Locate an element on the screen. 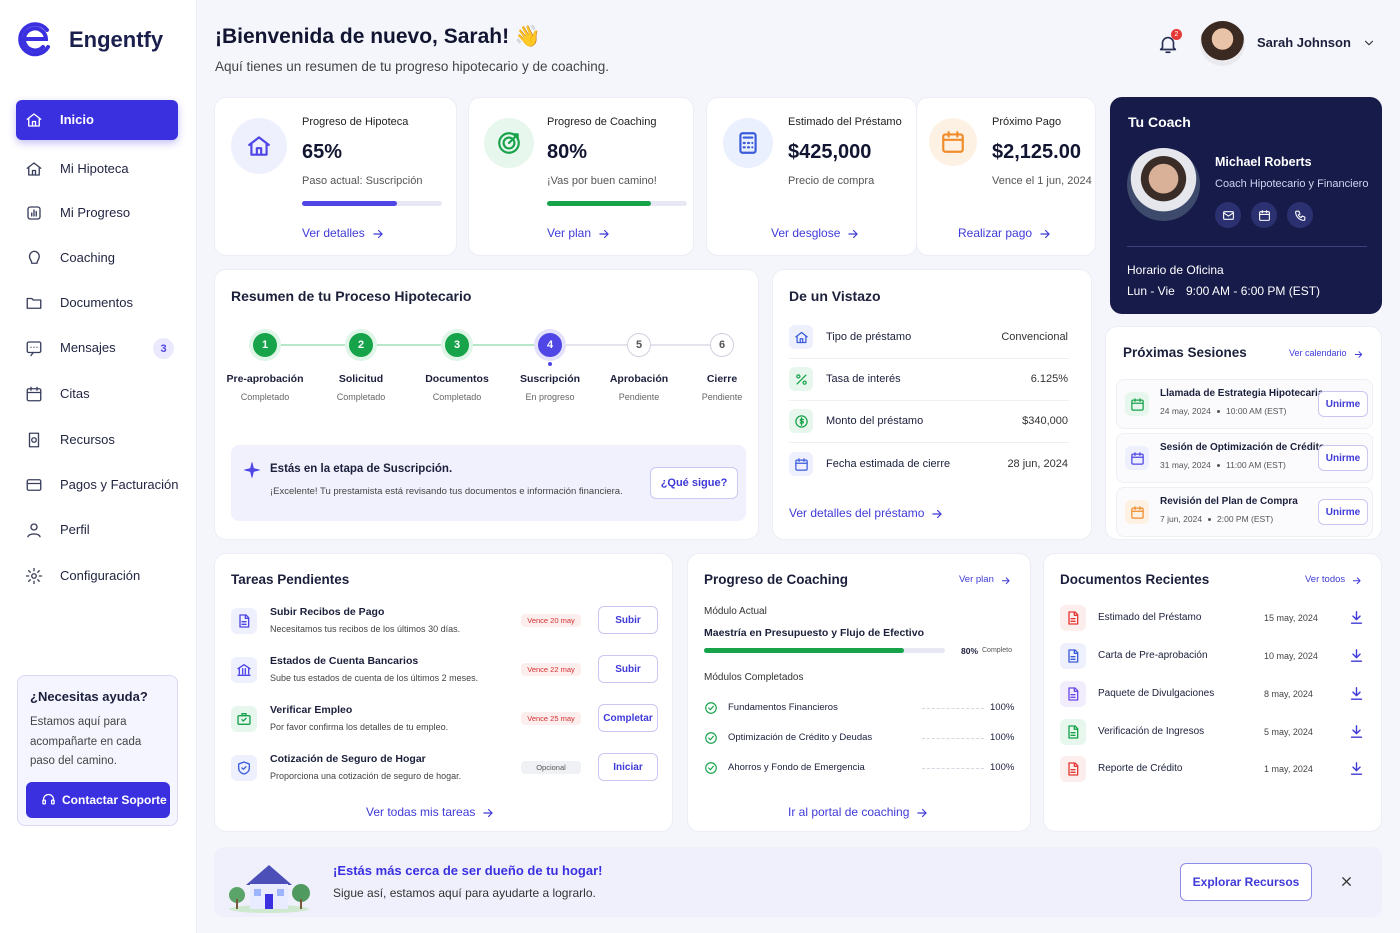  nav-item: Mi Progreso is located at coordinates (97, 213).